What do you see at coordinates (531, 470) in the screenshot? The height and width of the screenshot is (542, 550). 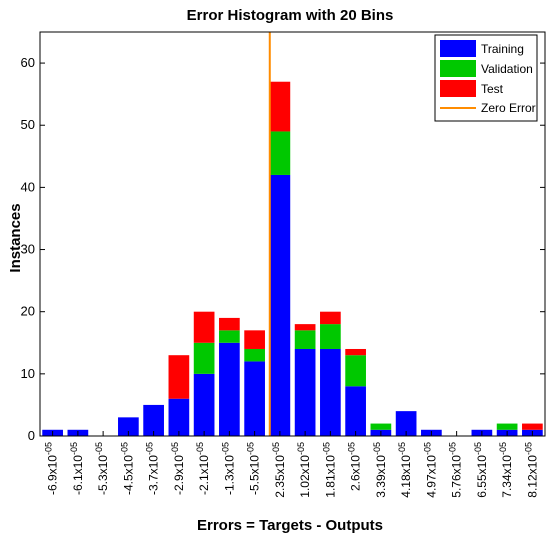 I see `xtick-label-19: 8.12x10-05` at bounding box center [531, 470].